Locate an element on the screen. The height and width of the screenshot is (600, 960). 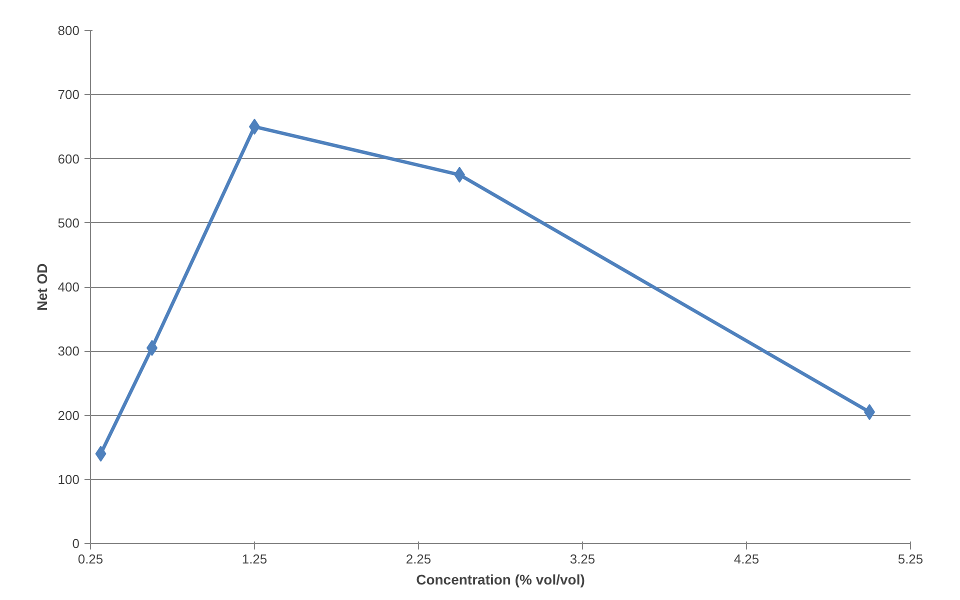
y-tick-label: 0 is located at coordinates (76, 543).